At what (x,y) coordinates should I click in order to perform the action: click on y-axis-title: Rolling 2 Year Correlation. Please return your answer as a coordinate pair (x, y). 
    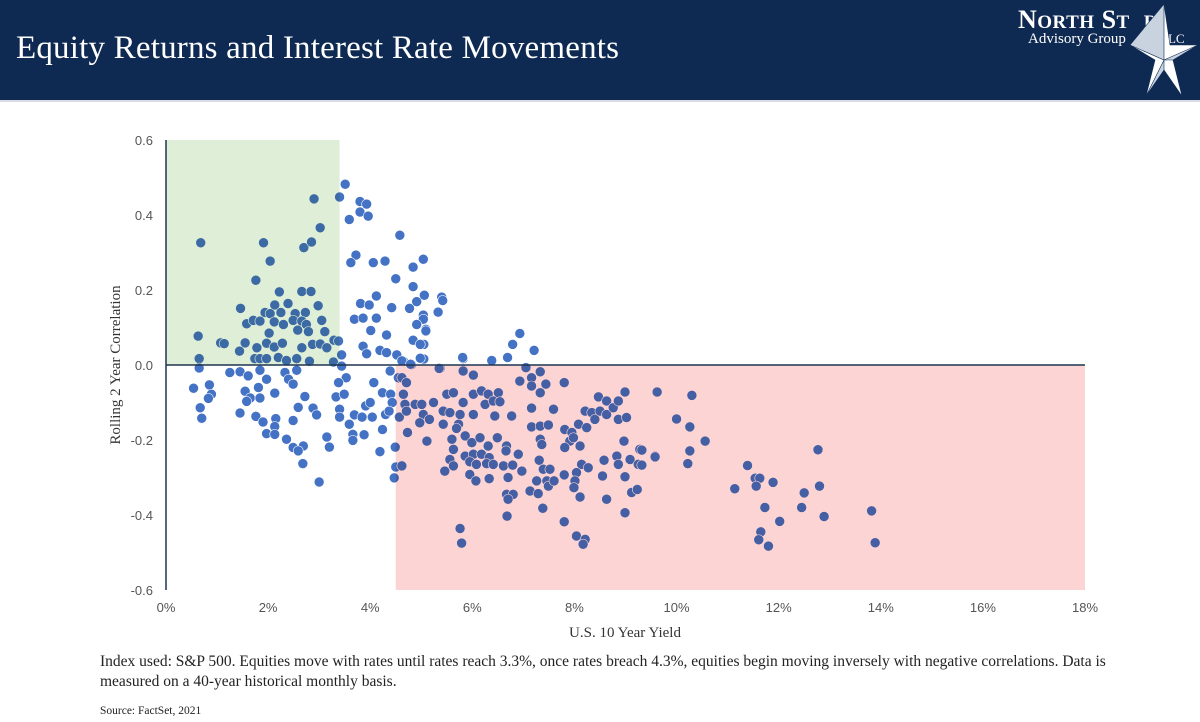
    Looking at the image, I should click on (116, 365).